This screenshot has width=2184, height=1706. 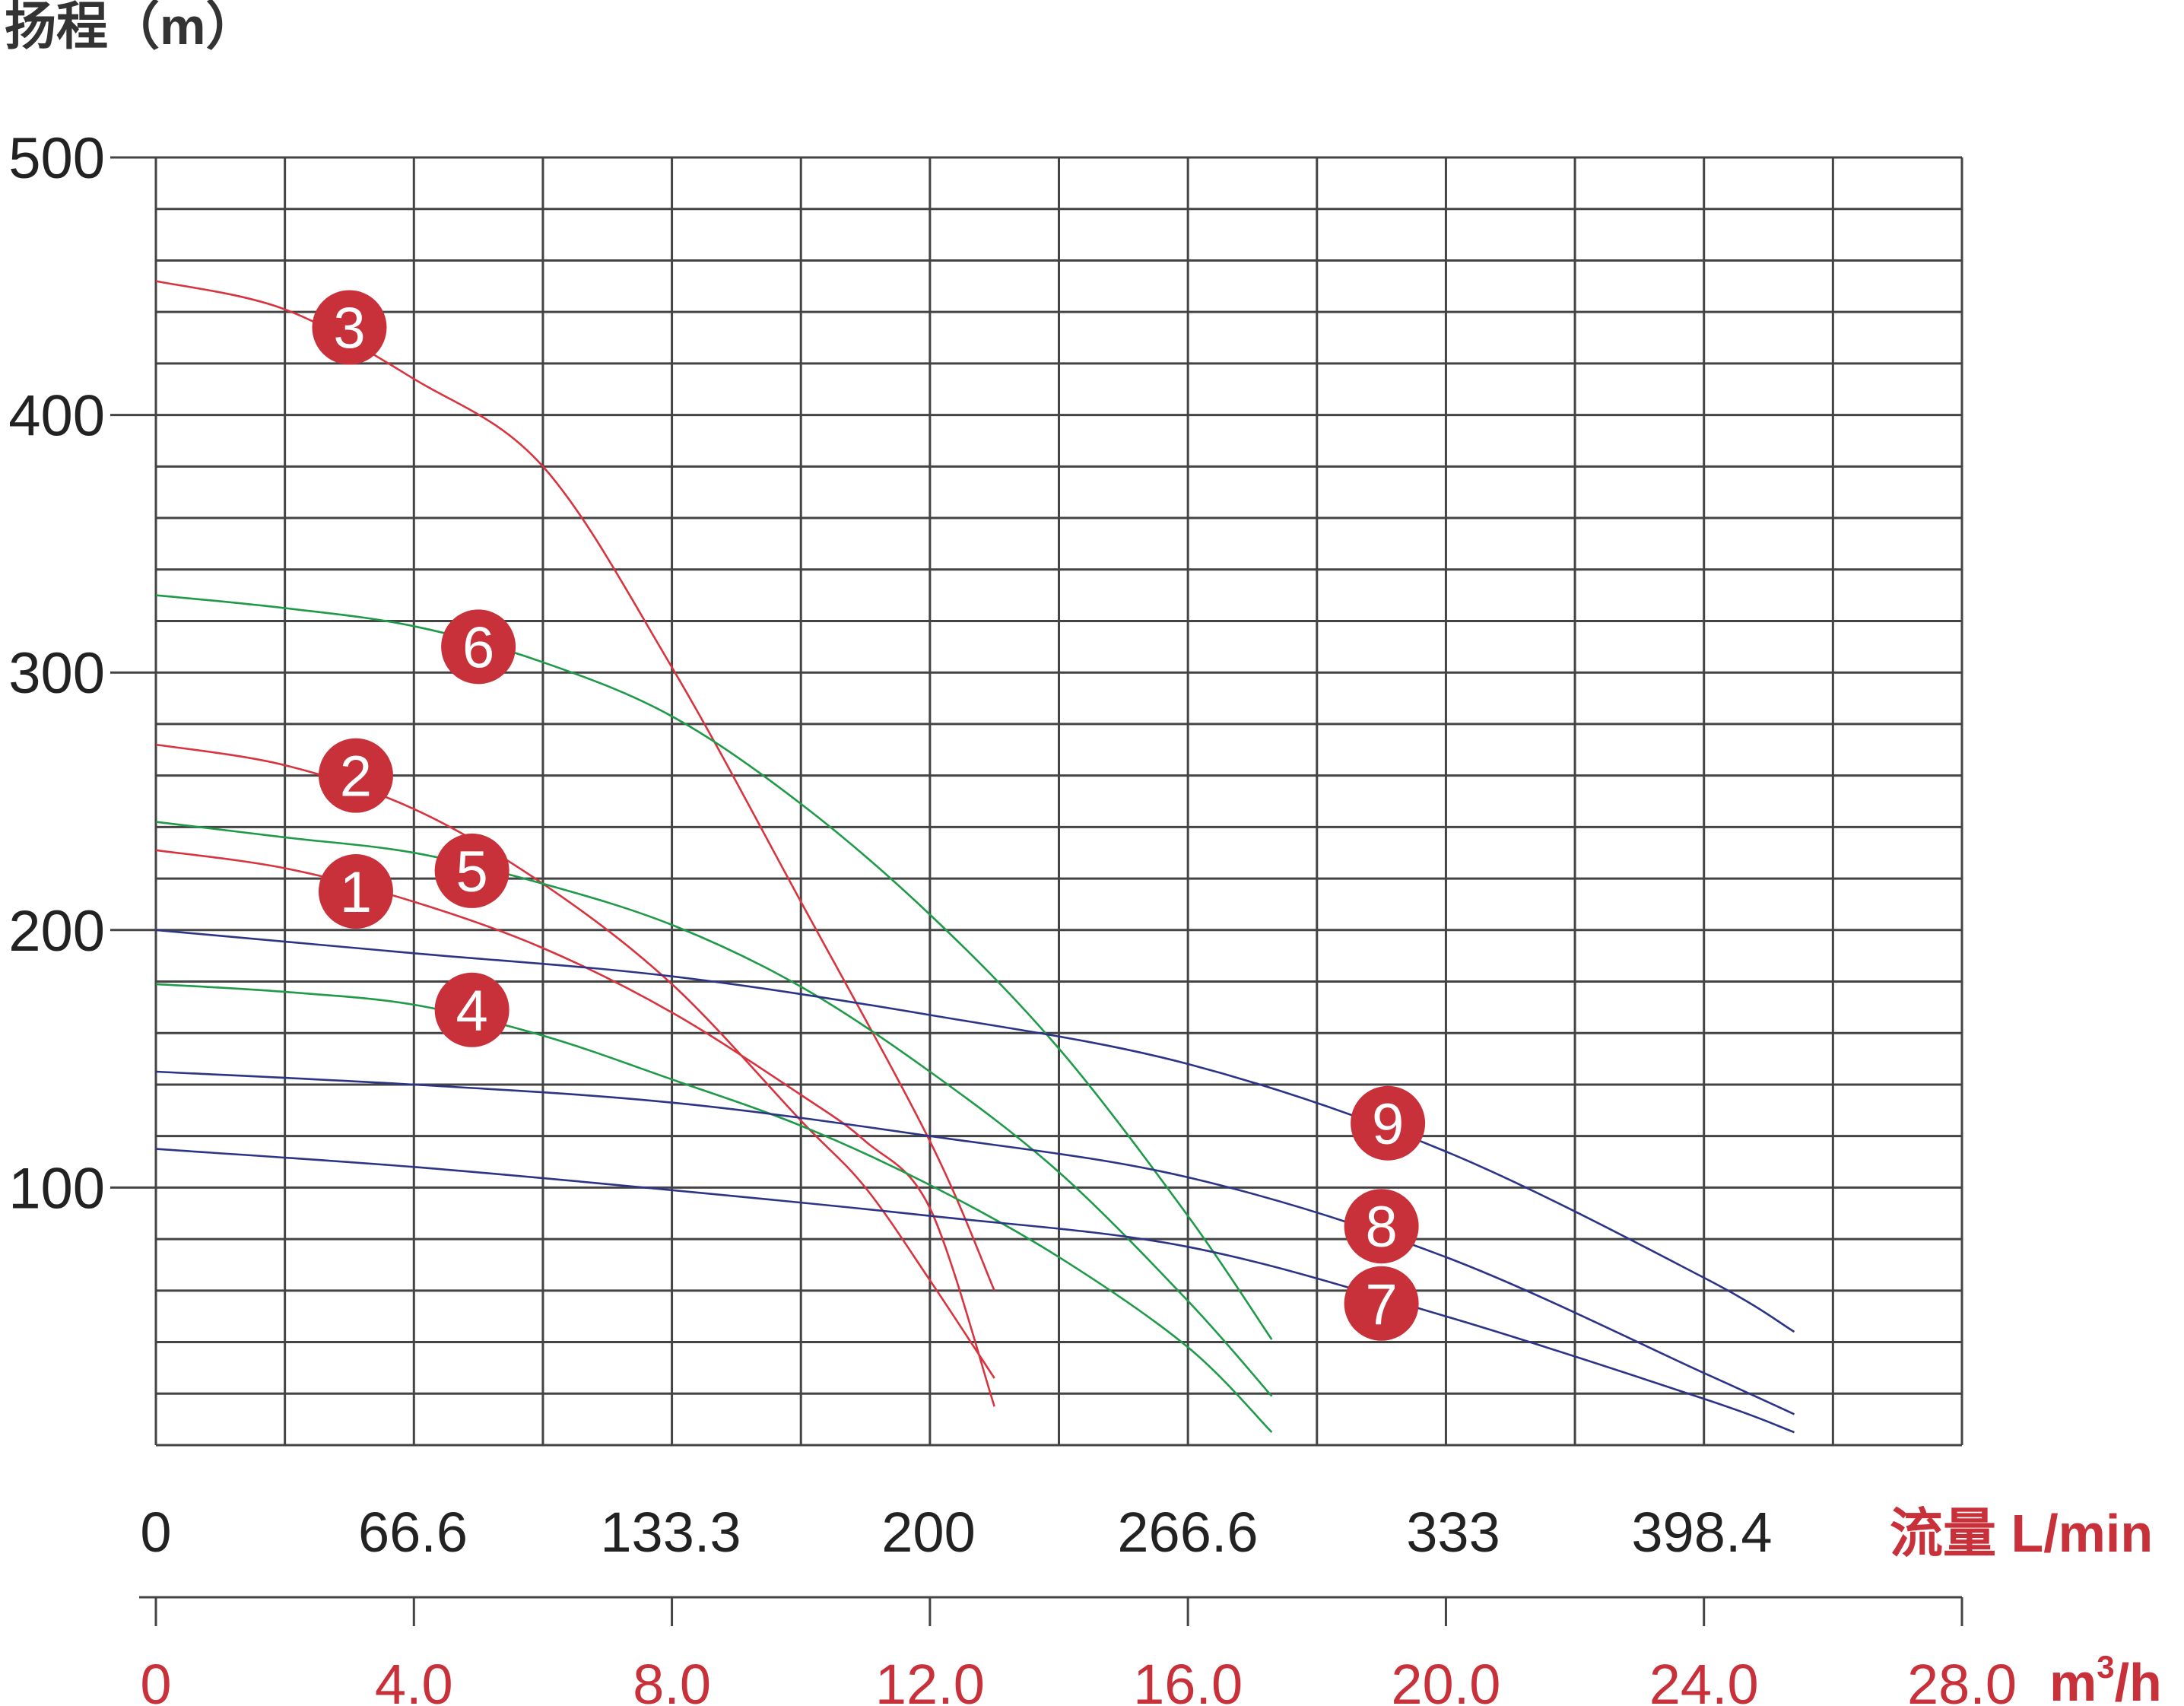 I want to click on y-tick-label: 200, so click(x=56, y=931).